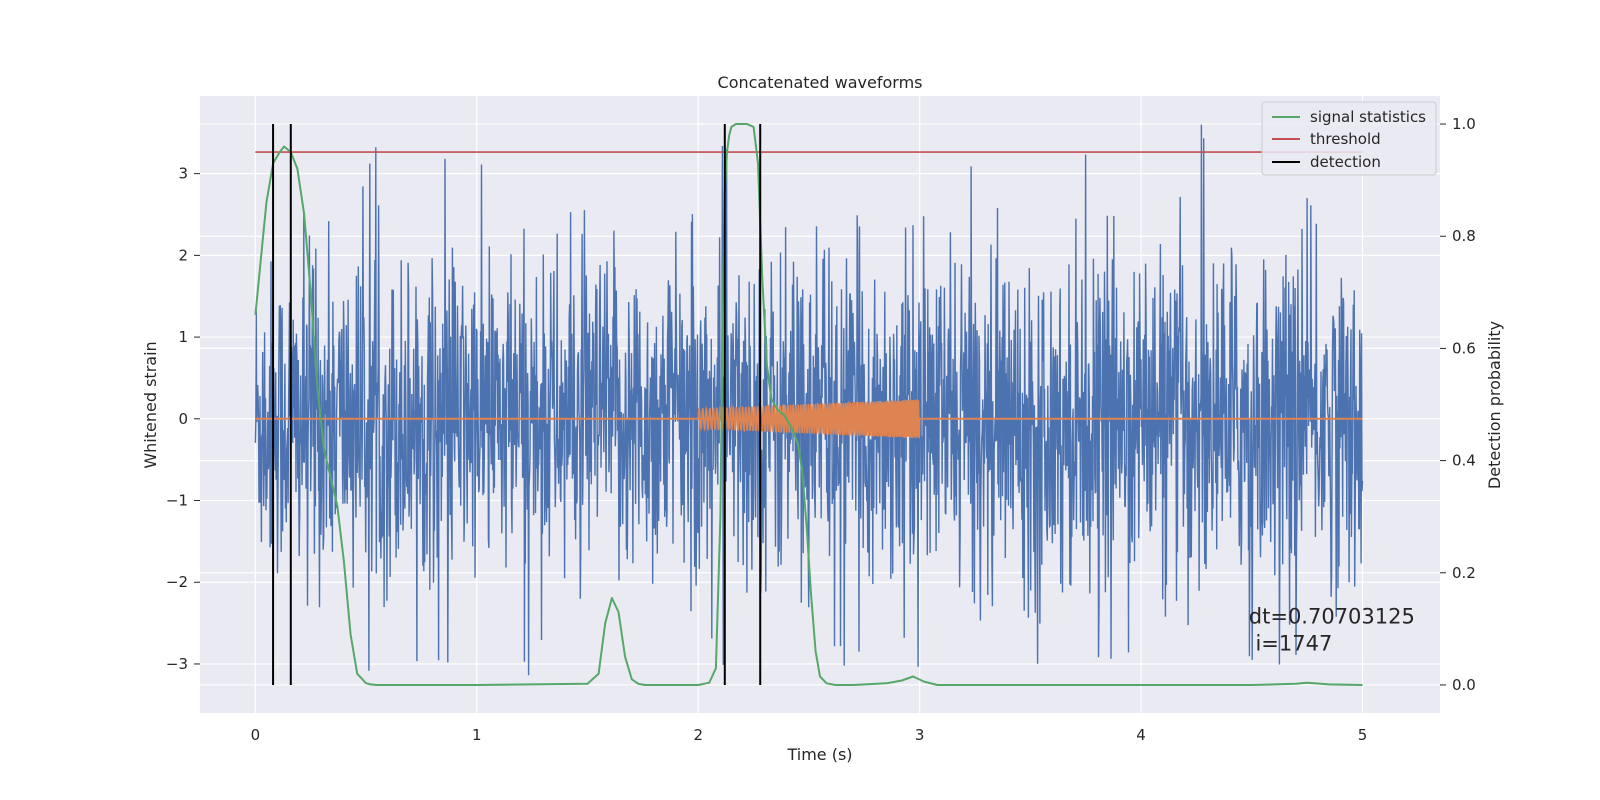 The image size is (1600, 800). Describe the element at coordinates (1368, 117) in the screenshot. I see `legend-label-signal-statistics: signal statistics` at that location.